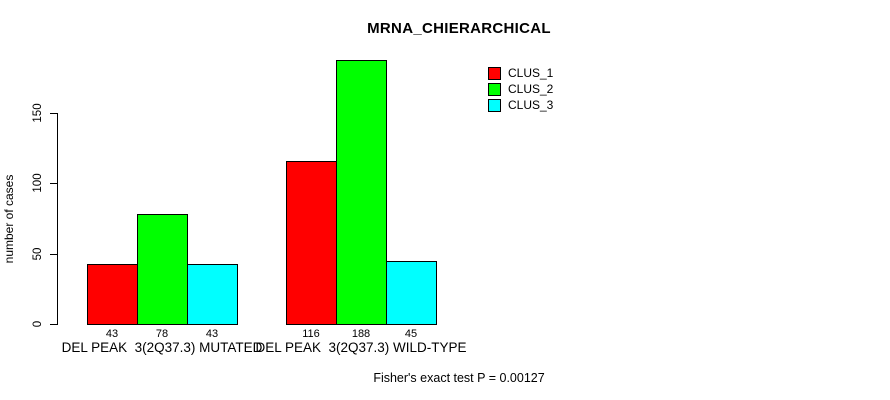 This screenshot has height=400, width=890. I want to click on y-axis-tick-label: 100, so click(38, 183).